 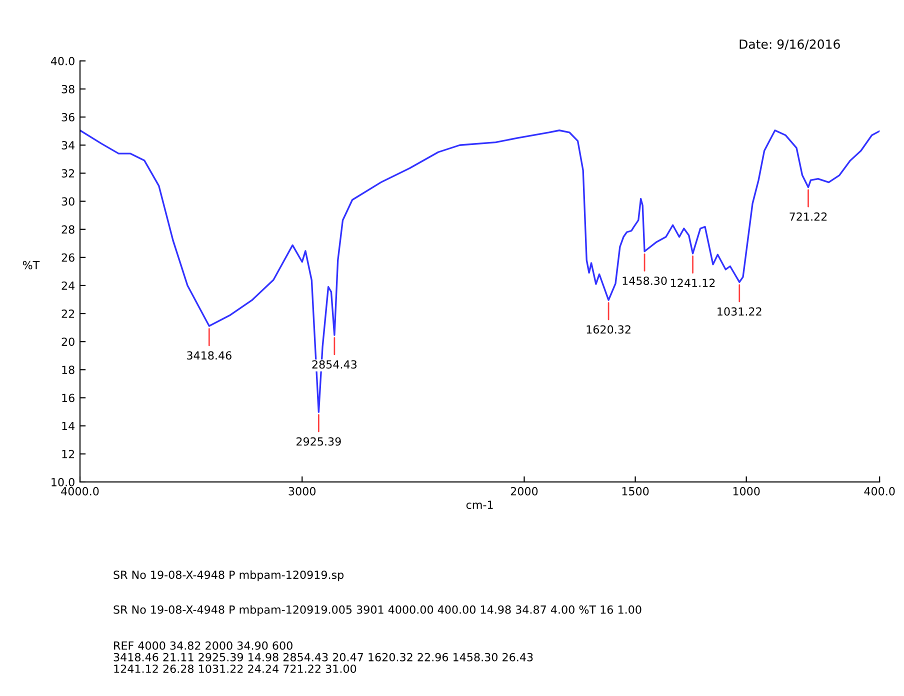 I want to click on text: SR No 19-08-X-4948 P mbpam-120919.005 3901 4000.00 400.00 14.98 34.87 4.00 %T 16 1.00, so click(x=378, y=610).